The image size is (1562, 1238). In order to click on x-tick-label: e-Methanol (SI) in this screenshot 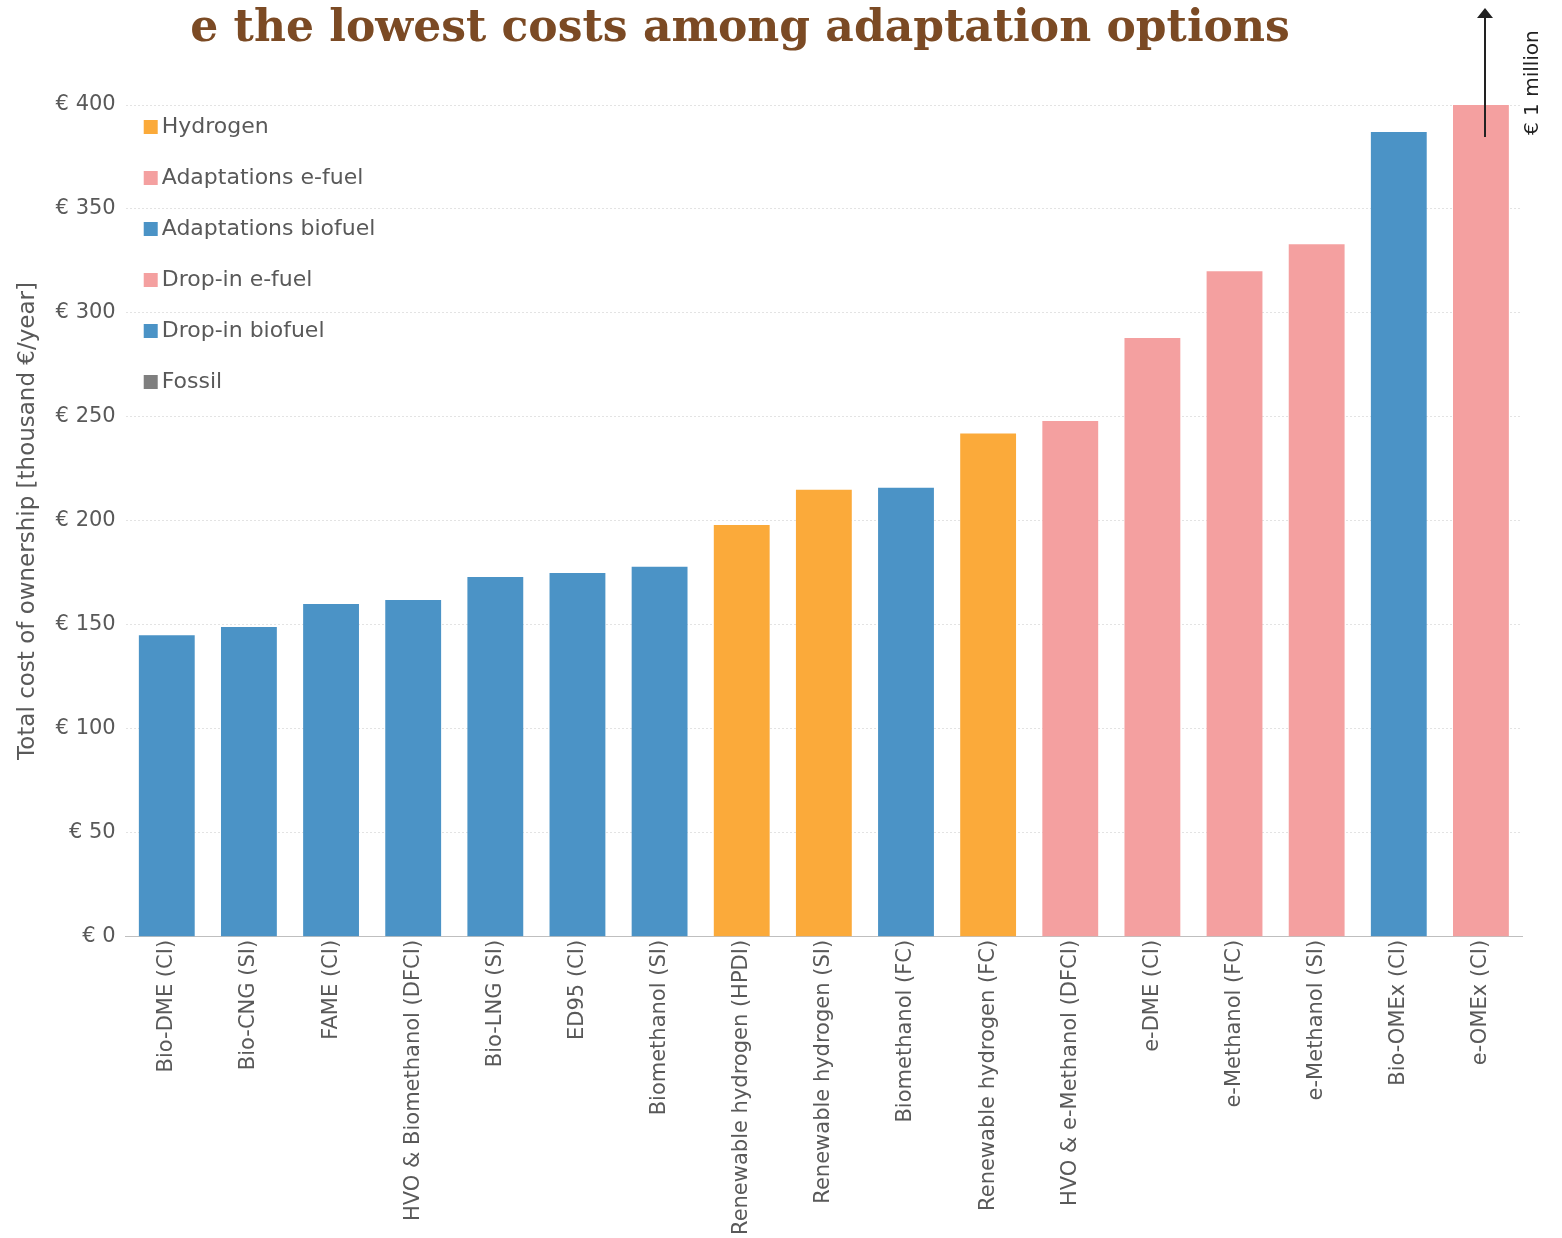, I will do `click(1315, 1020)`.